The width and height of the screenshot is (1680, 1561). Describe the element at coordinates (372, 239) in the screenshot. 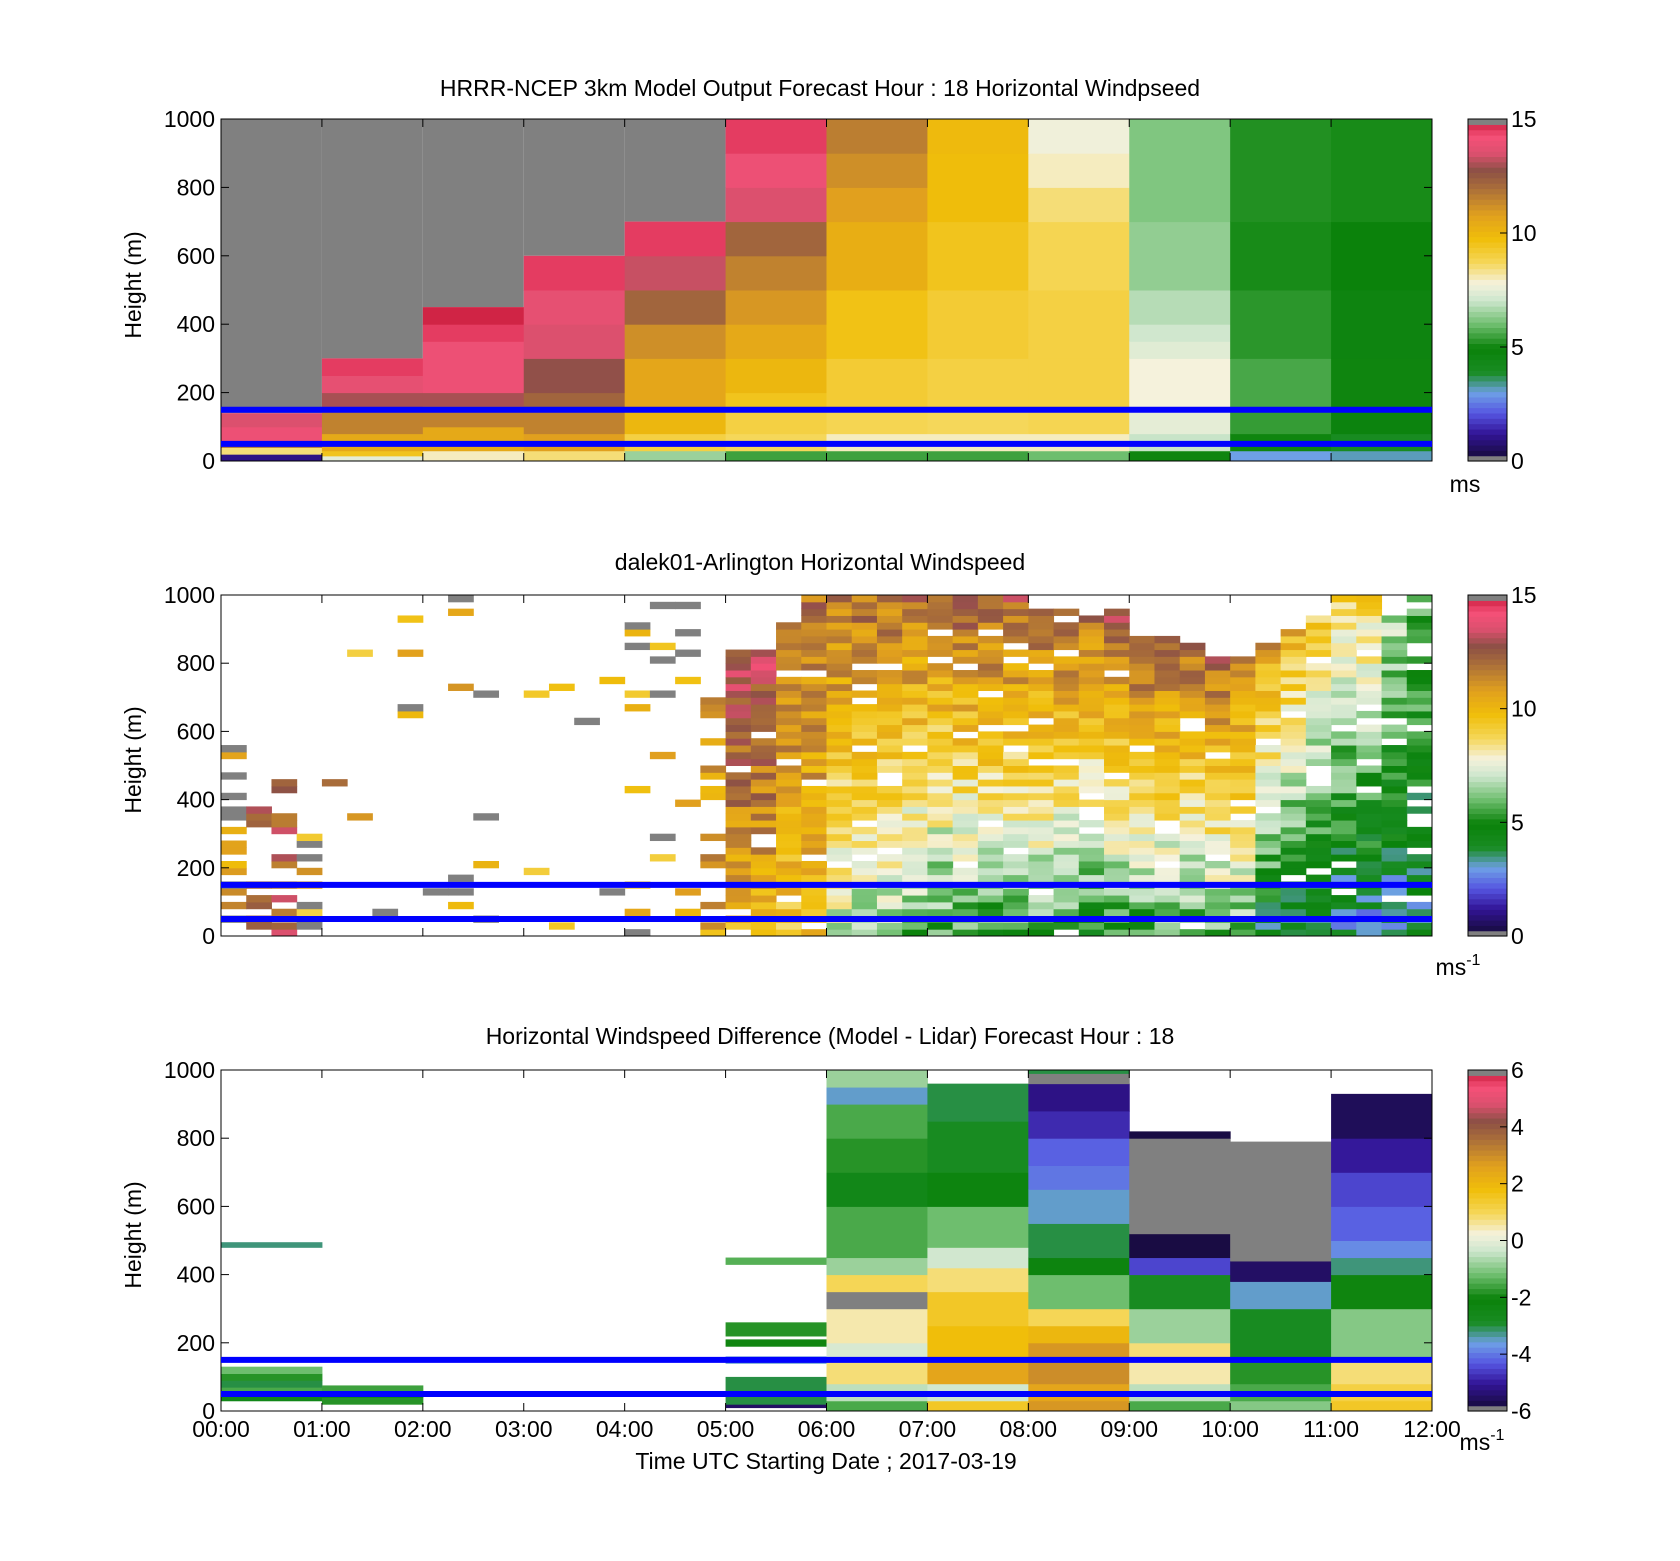

I see `no-data-cell` at that location.